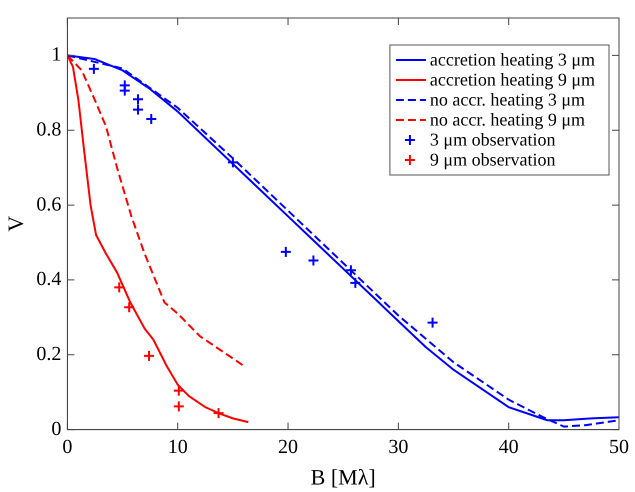  Describe the element at coordinates (49, 204) in the screenshot. I see `y-tick-label: 0.6` at that location.